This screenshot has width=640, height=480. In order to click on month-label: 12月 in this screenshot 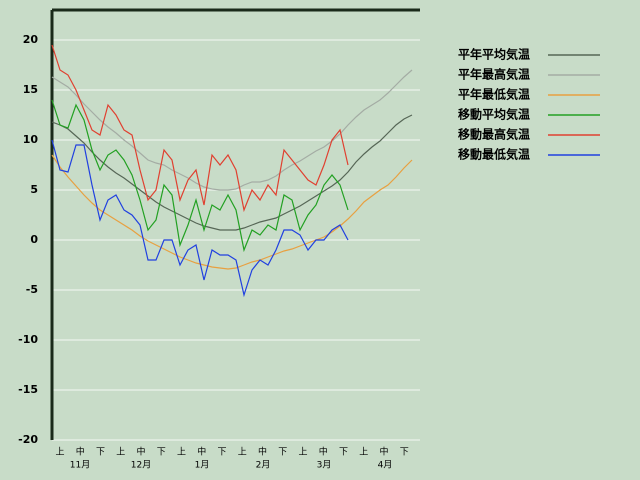, I will do `click(141, 465)`.